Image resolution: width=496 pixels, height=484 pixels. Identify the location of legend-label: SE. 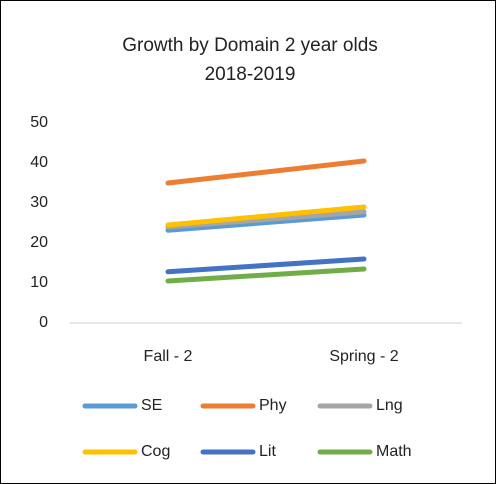
(151, 405).